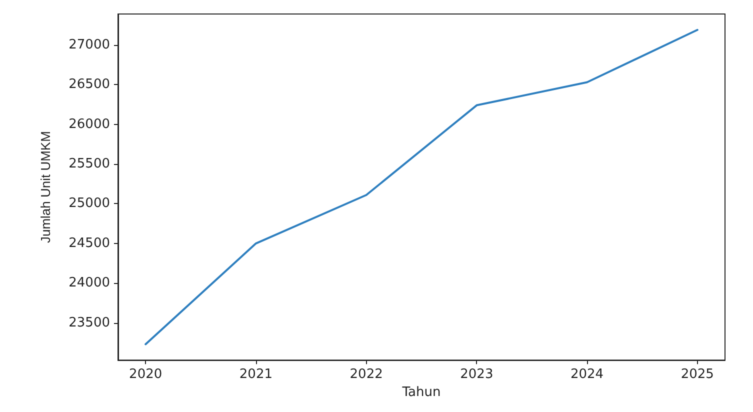 This screenshot has width=753, height=412. I want to click on x-tick-label: 2022, so click(366, 374).